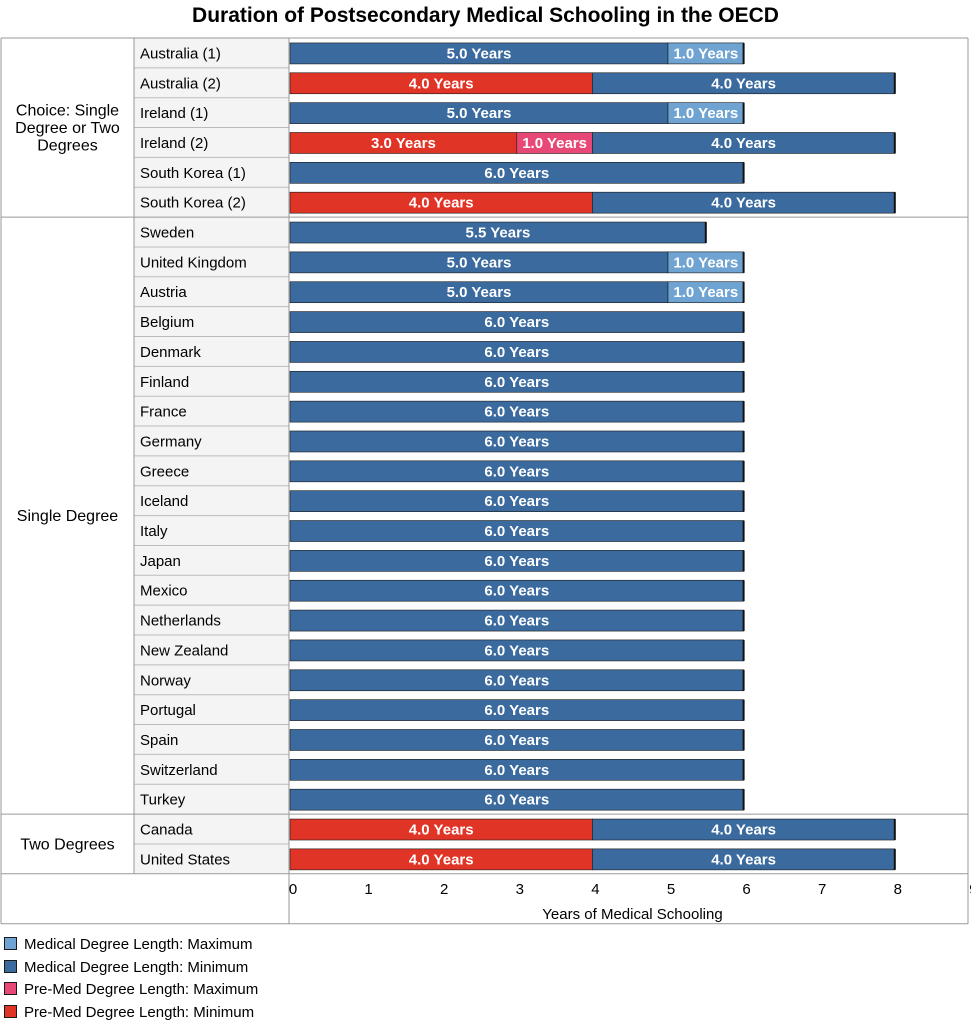 The height and width of the screenshot is (1026, 971). I want to click on bar-label-united-states-med_min: 4.0 Years, so click(743, 859).